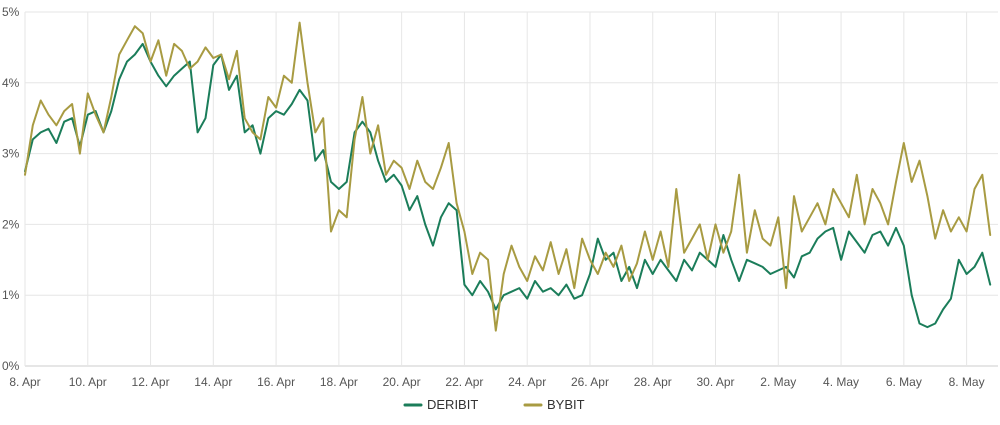 Image resolution: width=1000 pixels, height=425 pixels. What do you see at coordinates (464, 382) in the screenshot?
I see `x-tick-label: 22. Apr` at bounding box center [464, 382].